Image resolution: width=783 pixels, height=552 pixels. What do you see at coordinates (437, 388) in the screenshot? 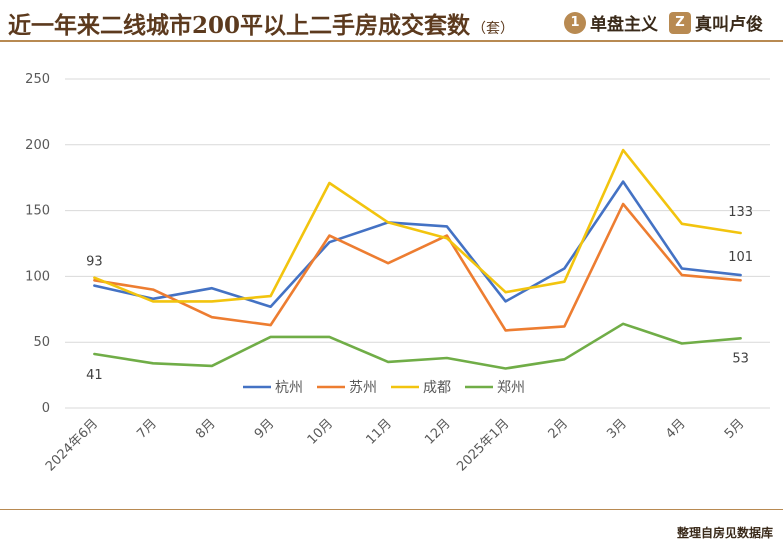
I see `legend-label-成都: 成都` at bounding box center [437, 388].